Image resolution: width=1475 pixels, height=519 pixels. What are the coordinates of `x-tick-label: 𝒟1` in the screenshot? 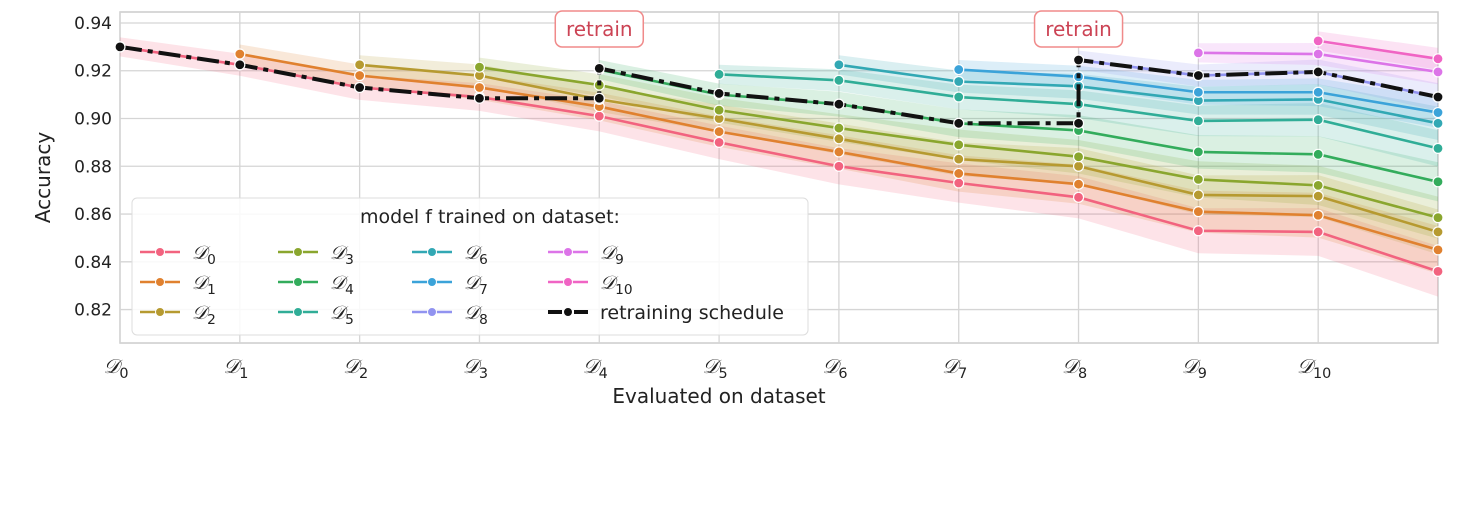 It's located at (235, 368).